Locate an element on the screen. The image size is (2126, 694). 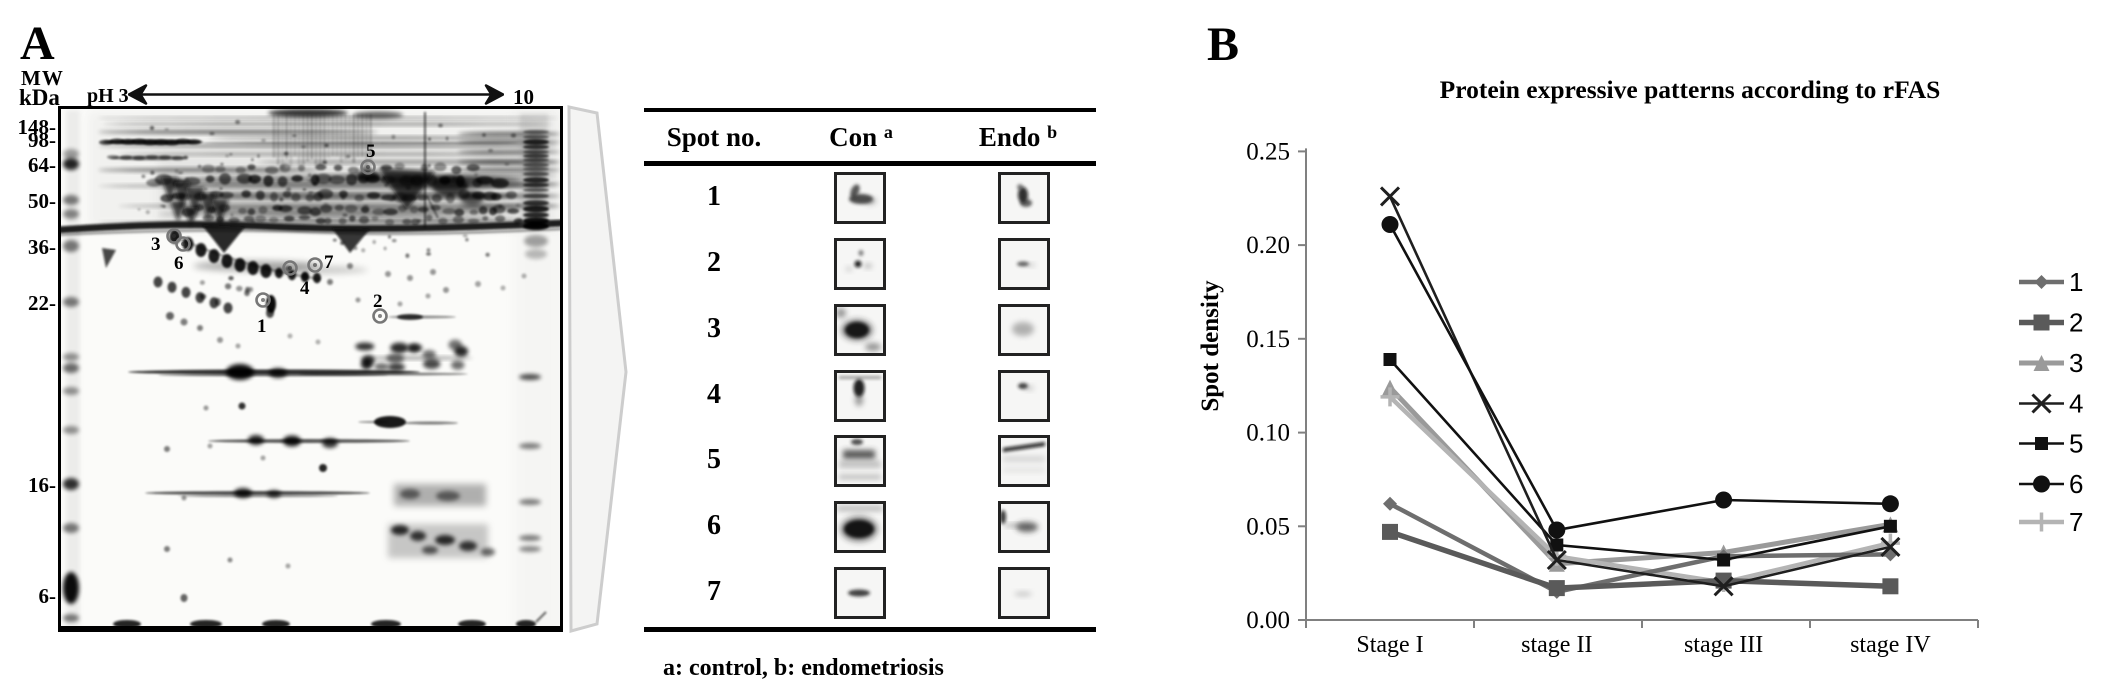
svg-text: 0.05 is located at coordinates (1268, 526).